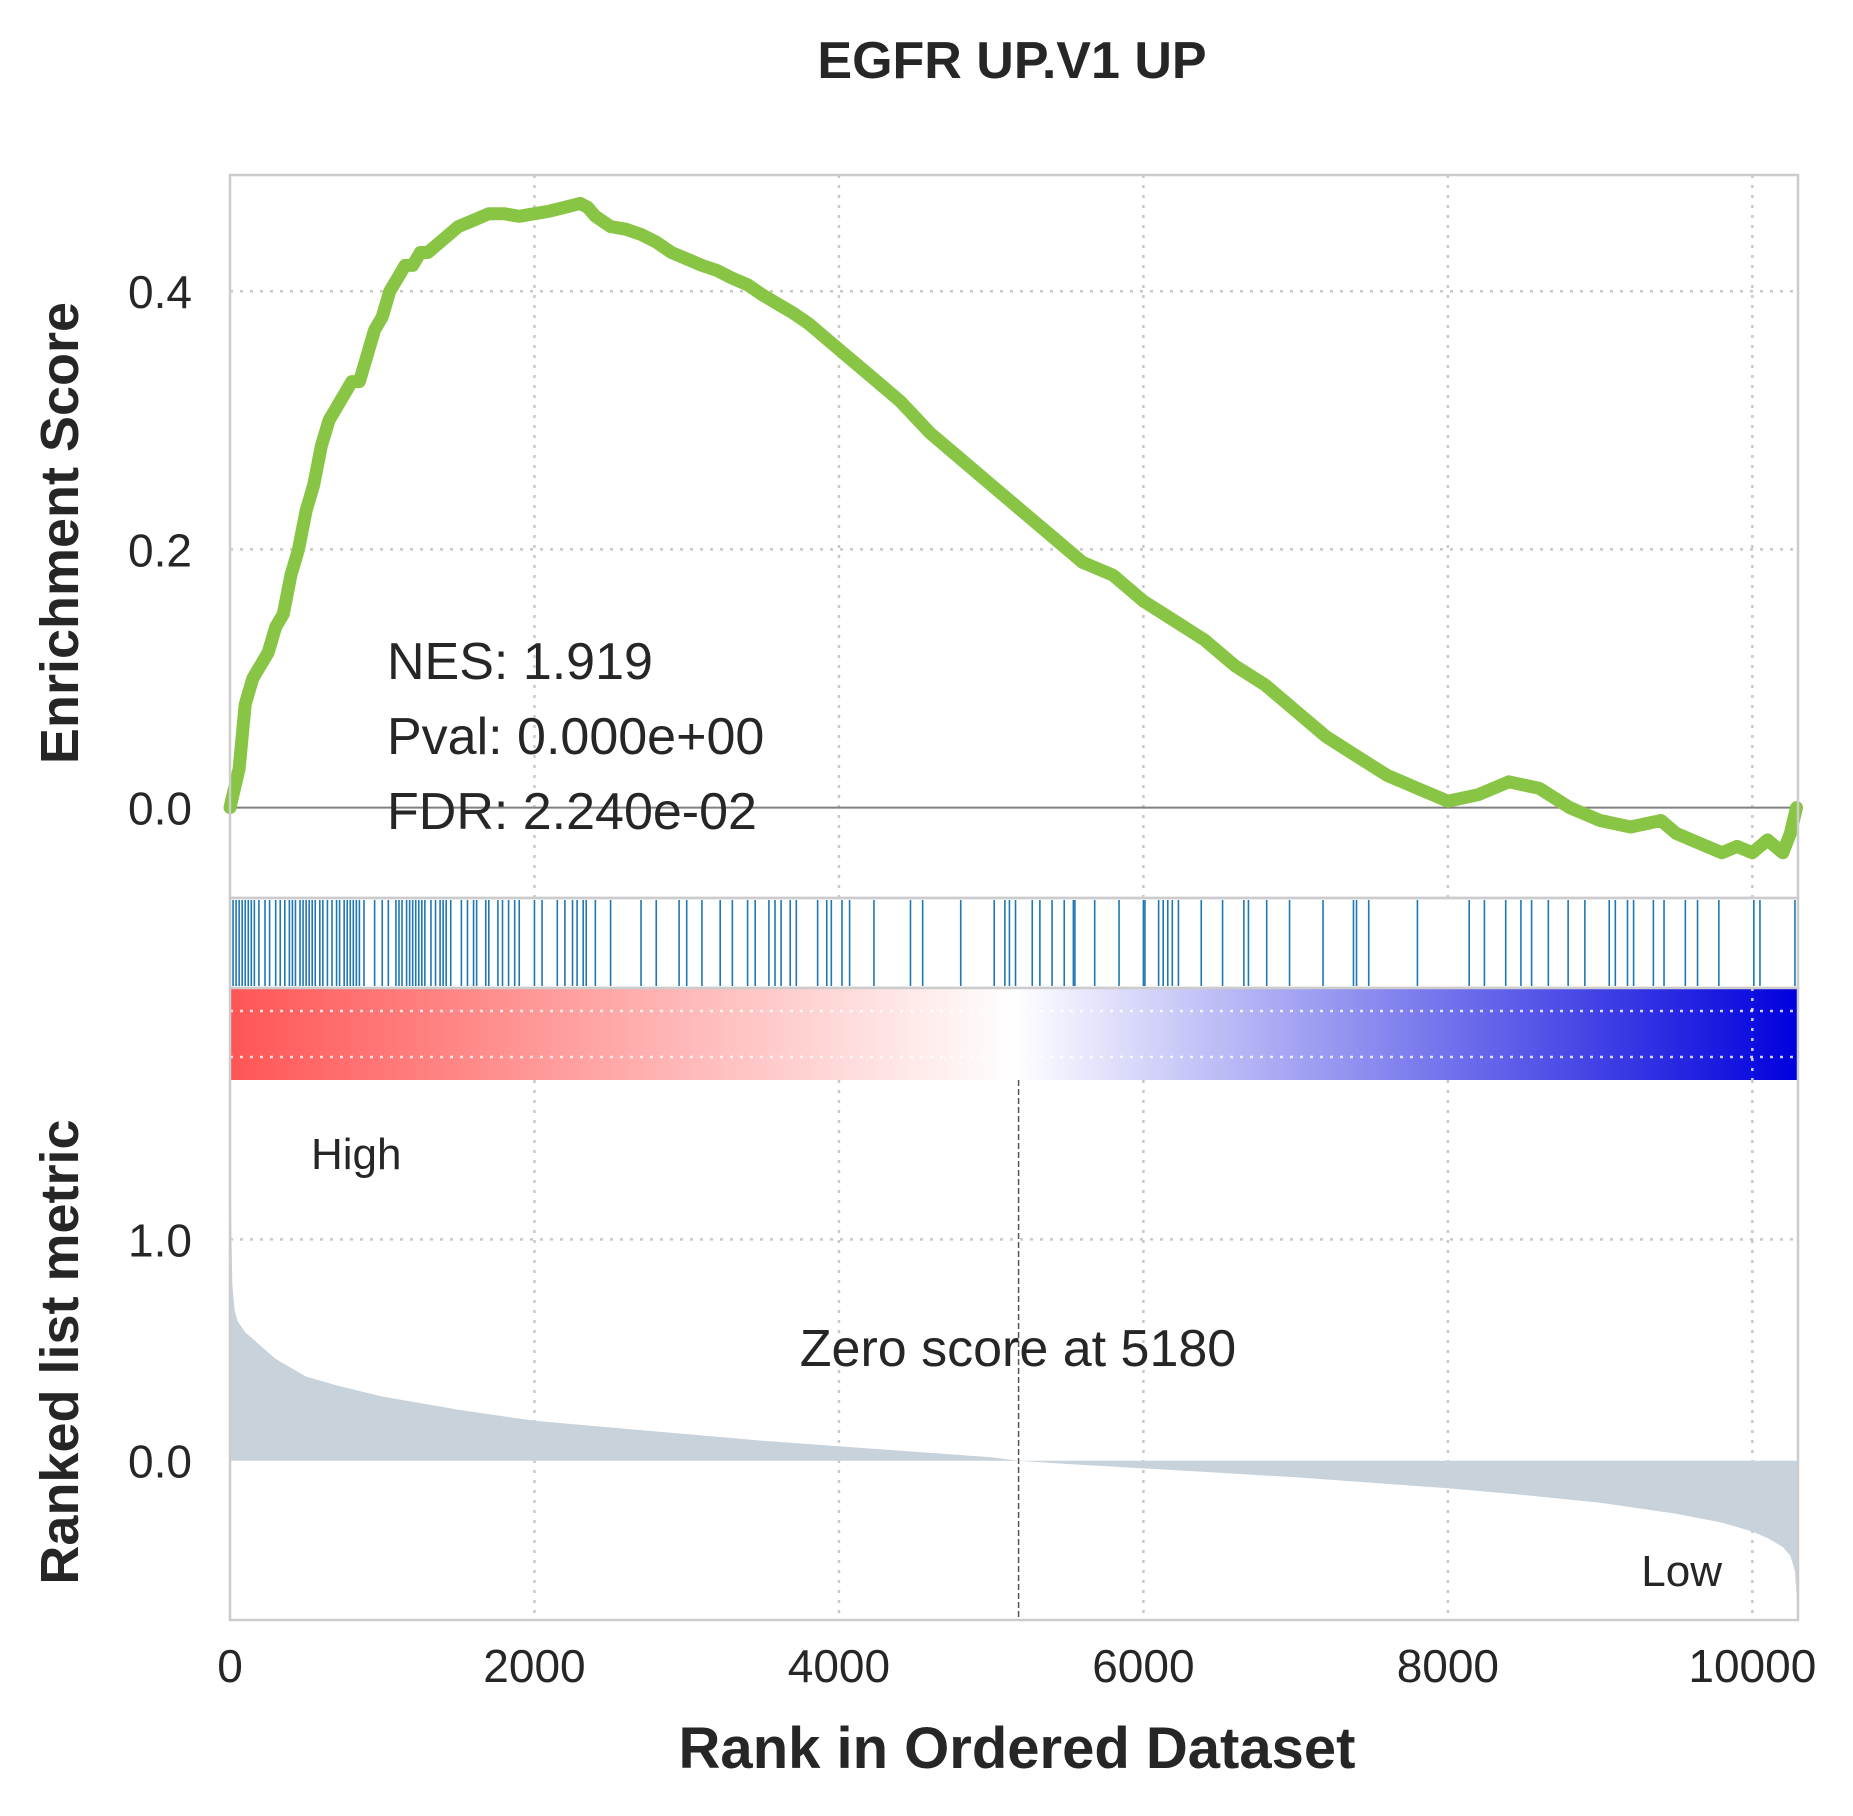  I want to click on rank-colorbar, so click(1014, 1034).